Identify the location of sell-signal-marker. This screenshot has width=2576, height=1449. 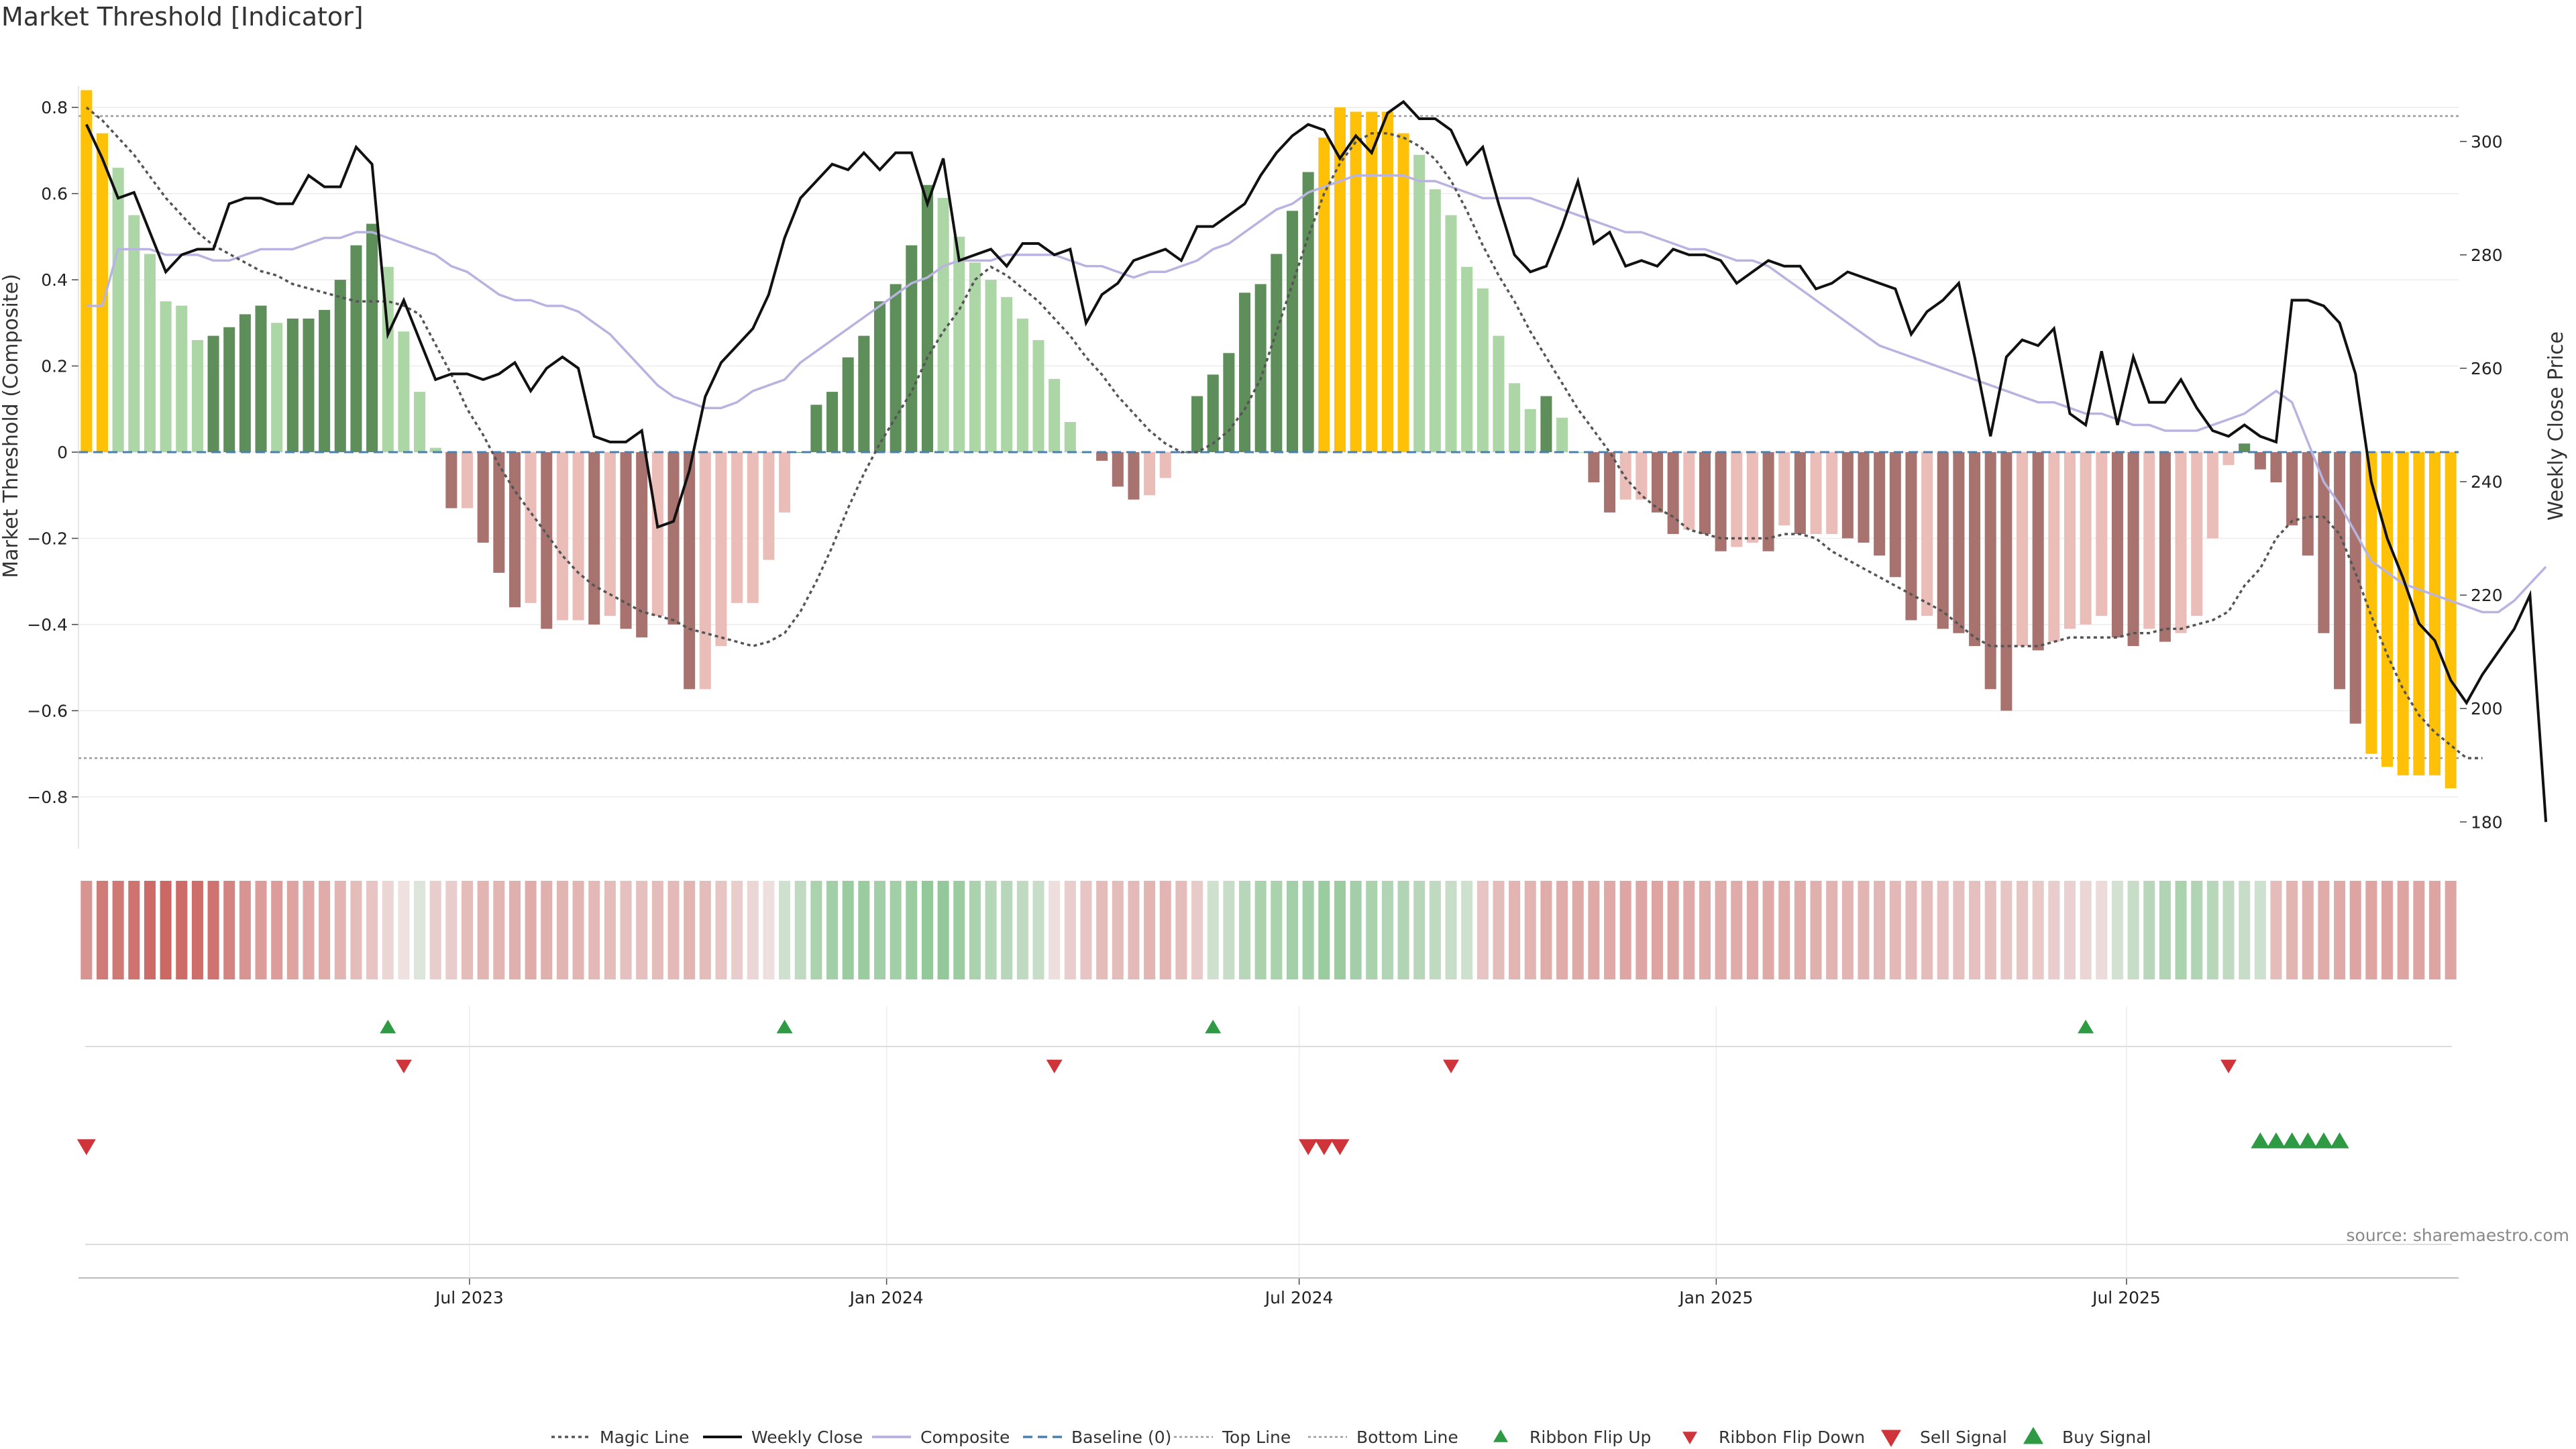
(1308, 1147).